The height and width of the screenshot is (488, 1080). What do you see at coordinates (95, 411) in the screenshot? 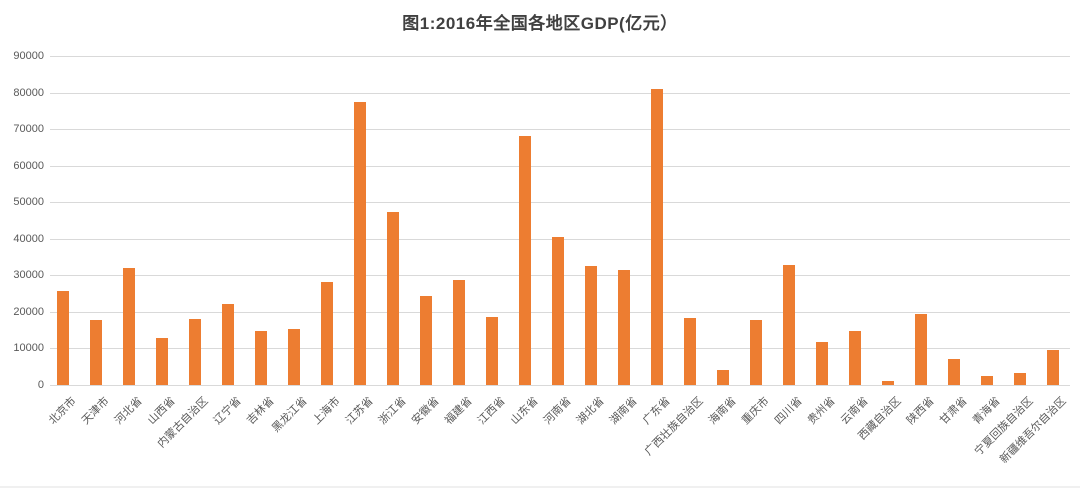
I see `x-axis-label: 天津市` at bounding box center [95, 411].